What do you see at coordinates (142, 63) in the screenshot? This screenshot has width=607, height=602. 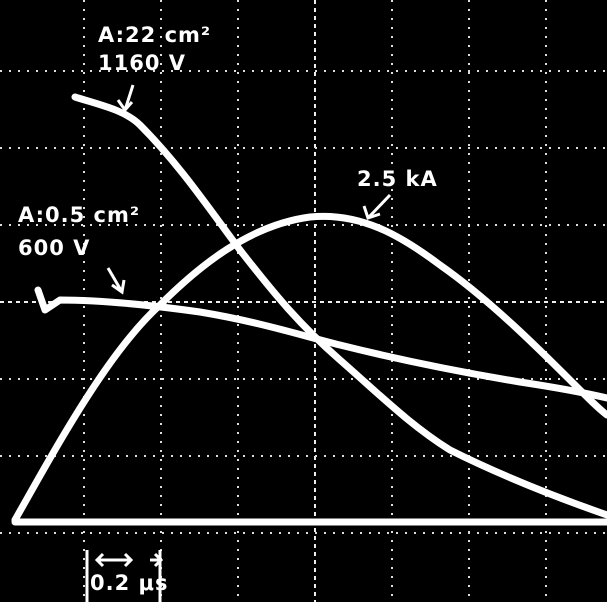 I see `annotation: 1160 V` at bounding box center [142, 63].